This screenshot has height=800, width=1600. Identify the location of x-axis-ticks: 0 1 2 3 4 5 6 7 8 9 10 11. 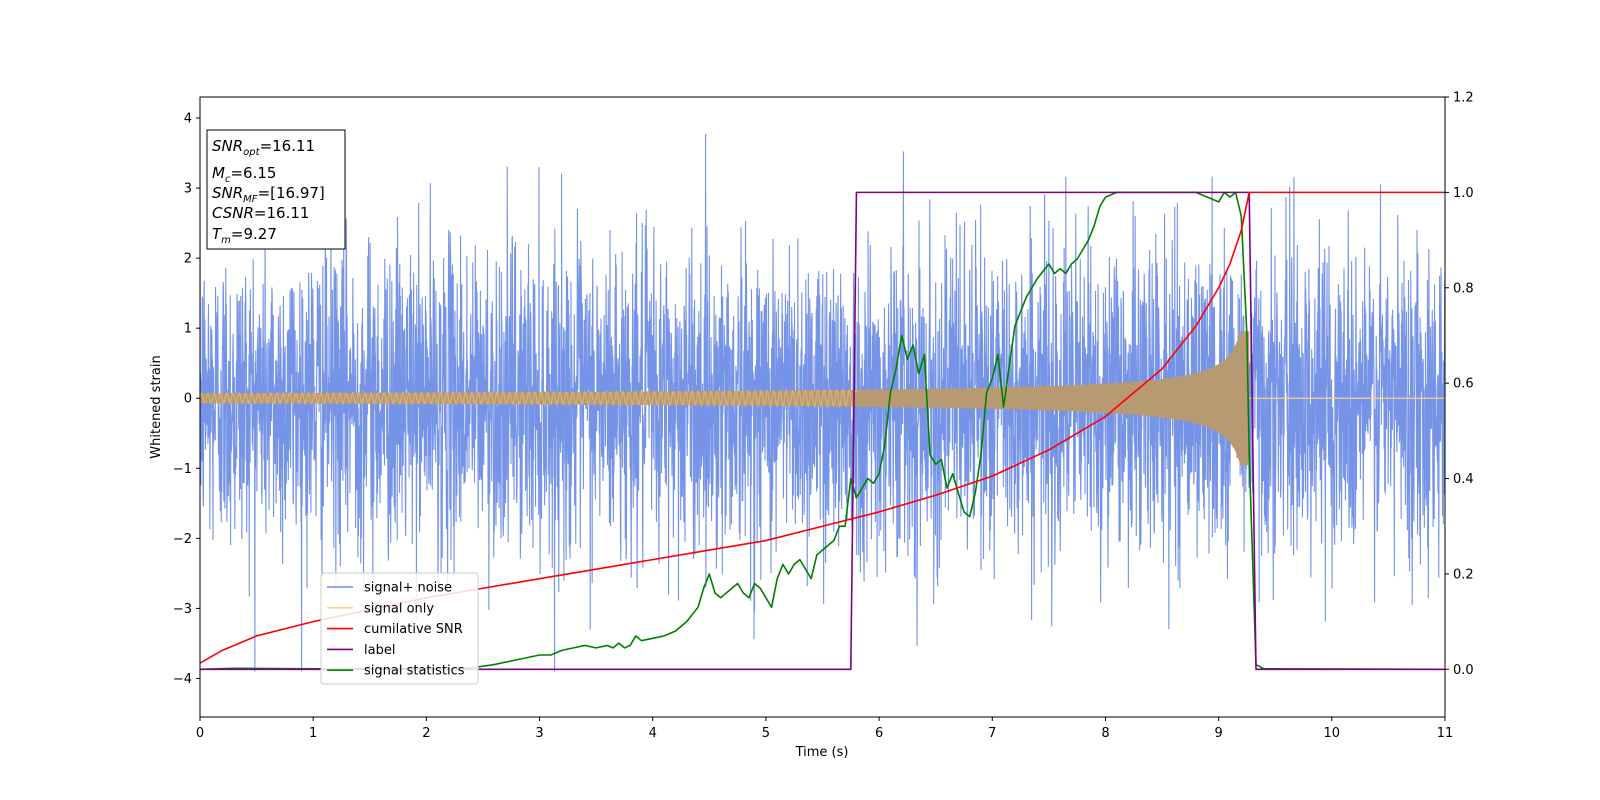
(824, 729).